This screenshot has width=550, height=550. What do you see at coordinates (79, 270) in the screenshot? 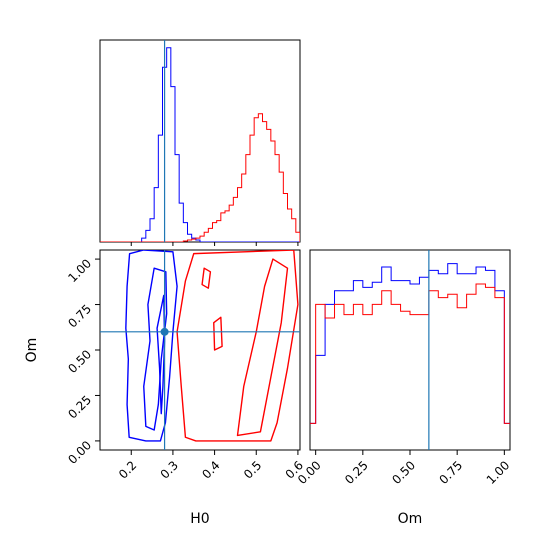
I see `om-y-tick-label-4: 1.00` at bounding box center [79, 270].